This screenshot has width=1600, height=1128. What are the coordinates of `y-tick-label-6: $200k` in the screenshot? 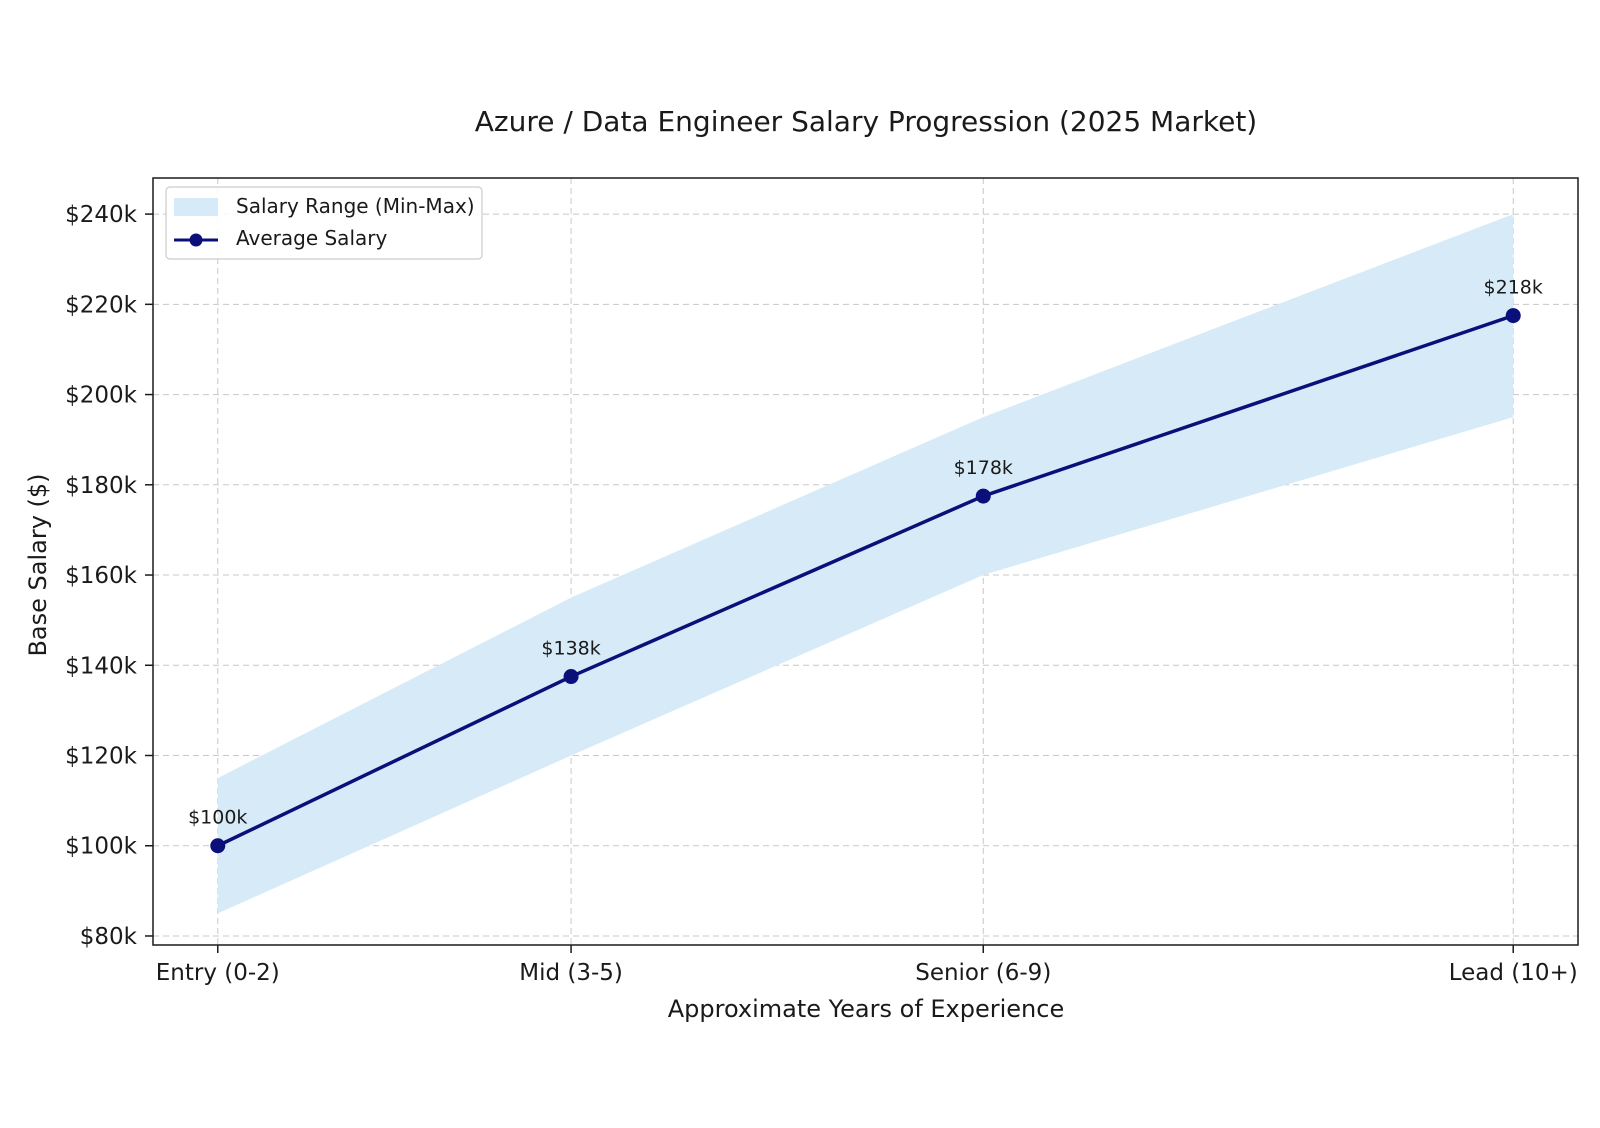 It's located at (101, 396).